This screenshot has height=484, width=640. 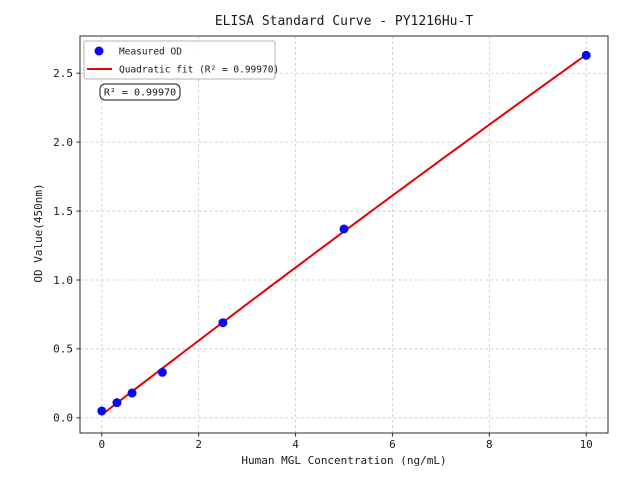 What do you see at coordinates (38, 232) in the screenshot?
I see `y-axis-label: OD Value(450nm)` at bounding box center [38, 232].